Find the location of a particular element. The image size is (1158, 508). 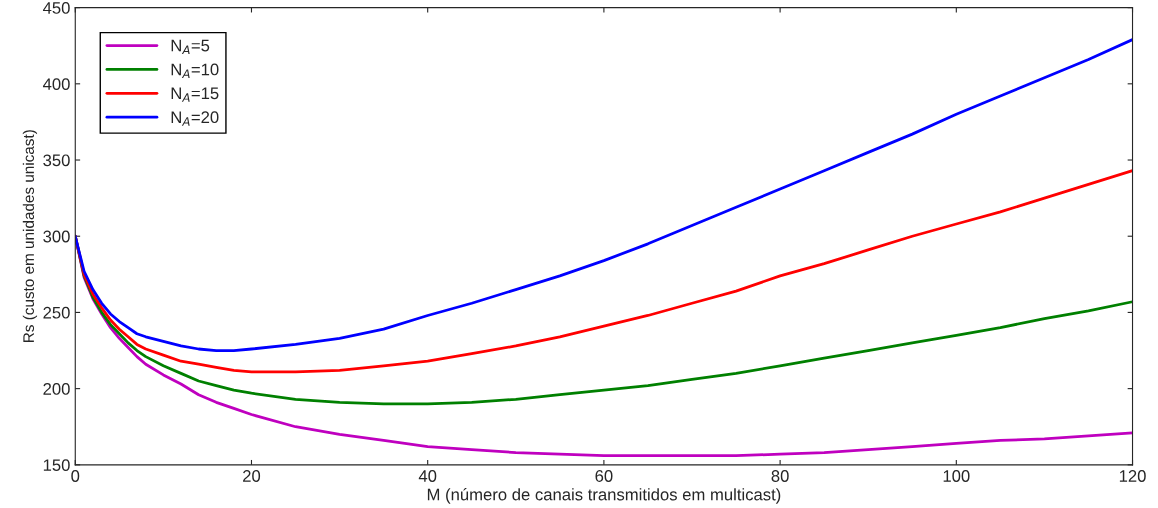

y-tick-label: 150 is located at coordinates (56, 465).